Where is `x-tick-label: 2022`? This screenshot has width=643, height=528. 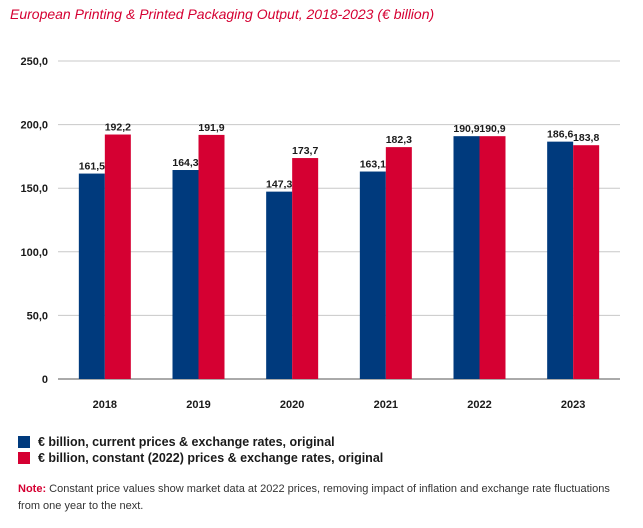
x-tick-label: 2022 is located at coordinates (479, 405).